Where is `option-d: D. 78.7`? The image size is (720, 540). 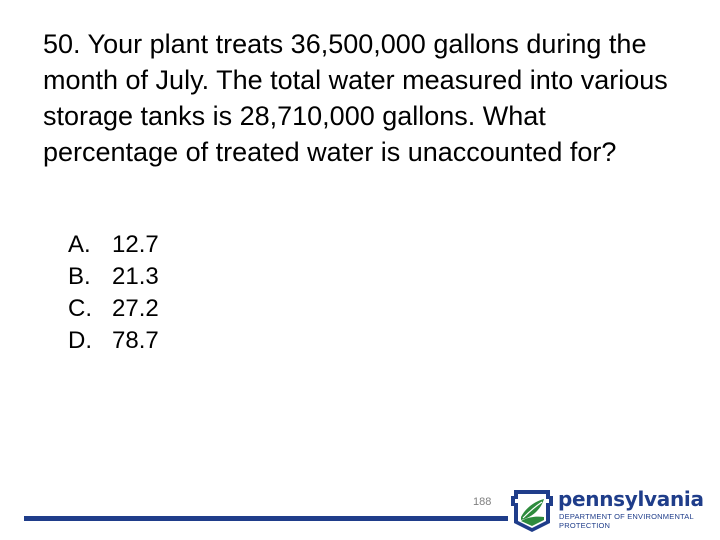 option-d: D. 78.7 is located at coordinates (113, 341).